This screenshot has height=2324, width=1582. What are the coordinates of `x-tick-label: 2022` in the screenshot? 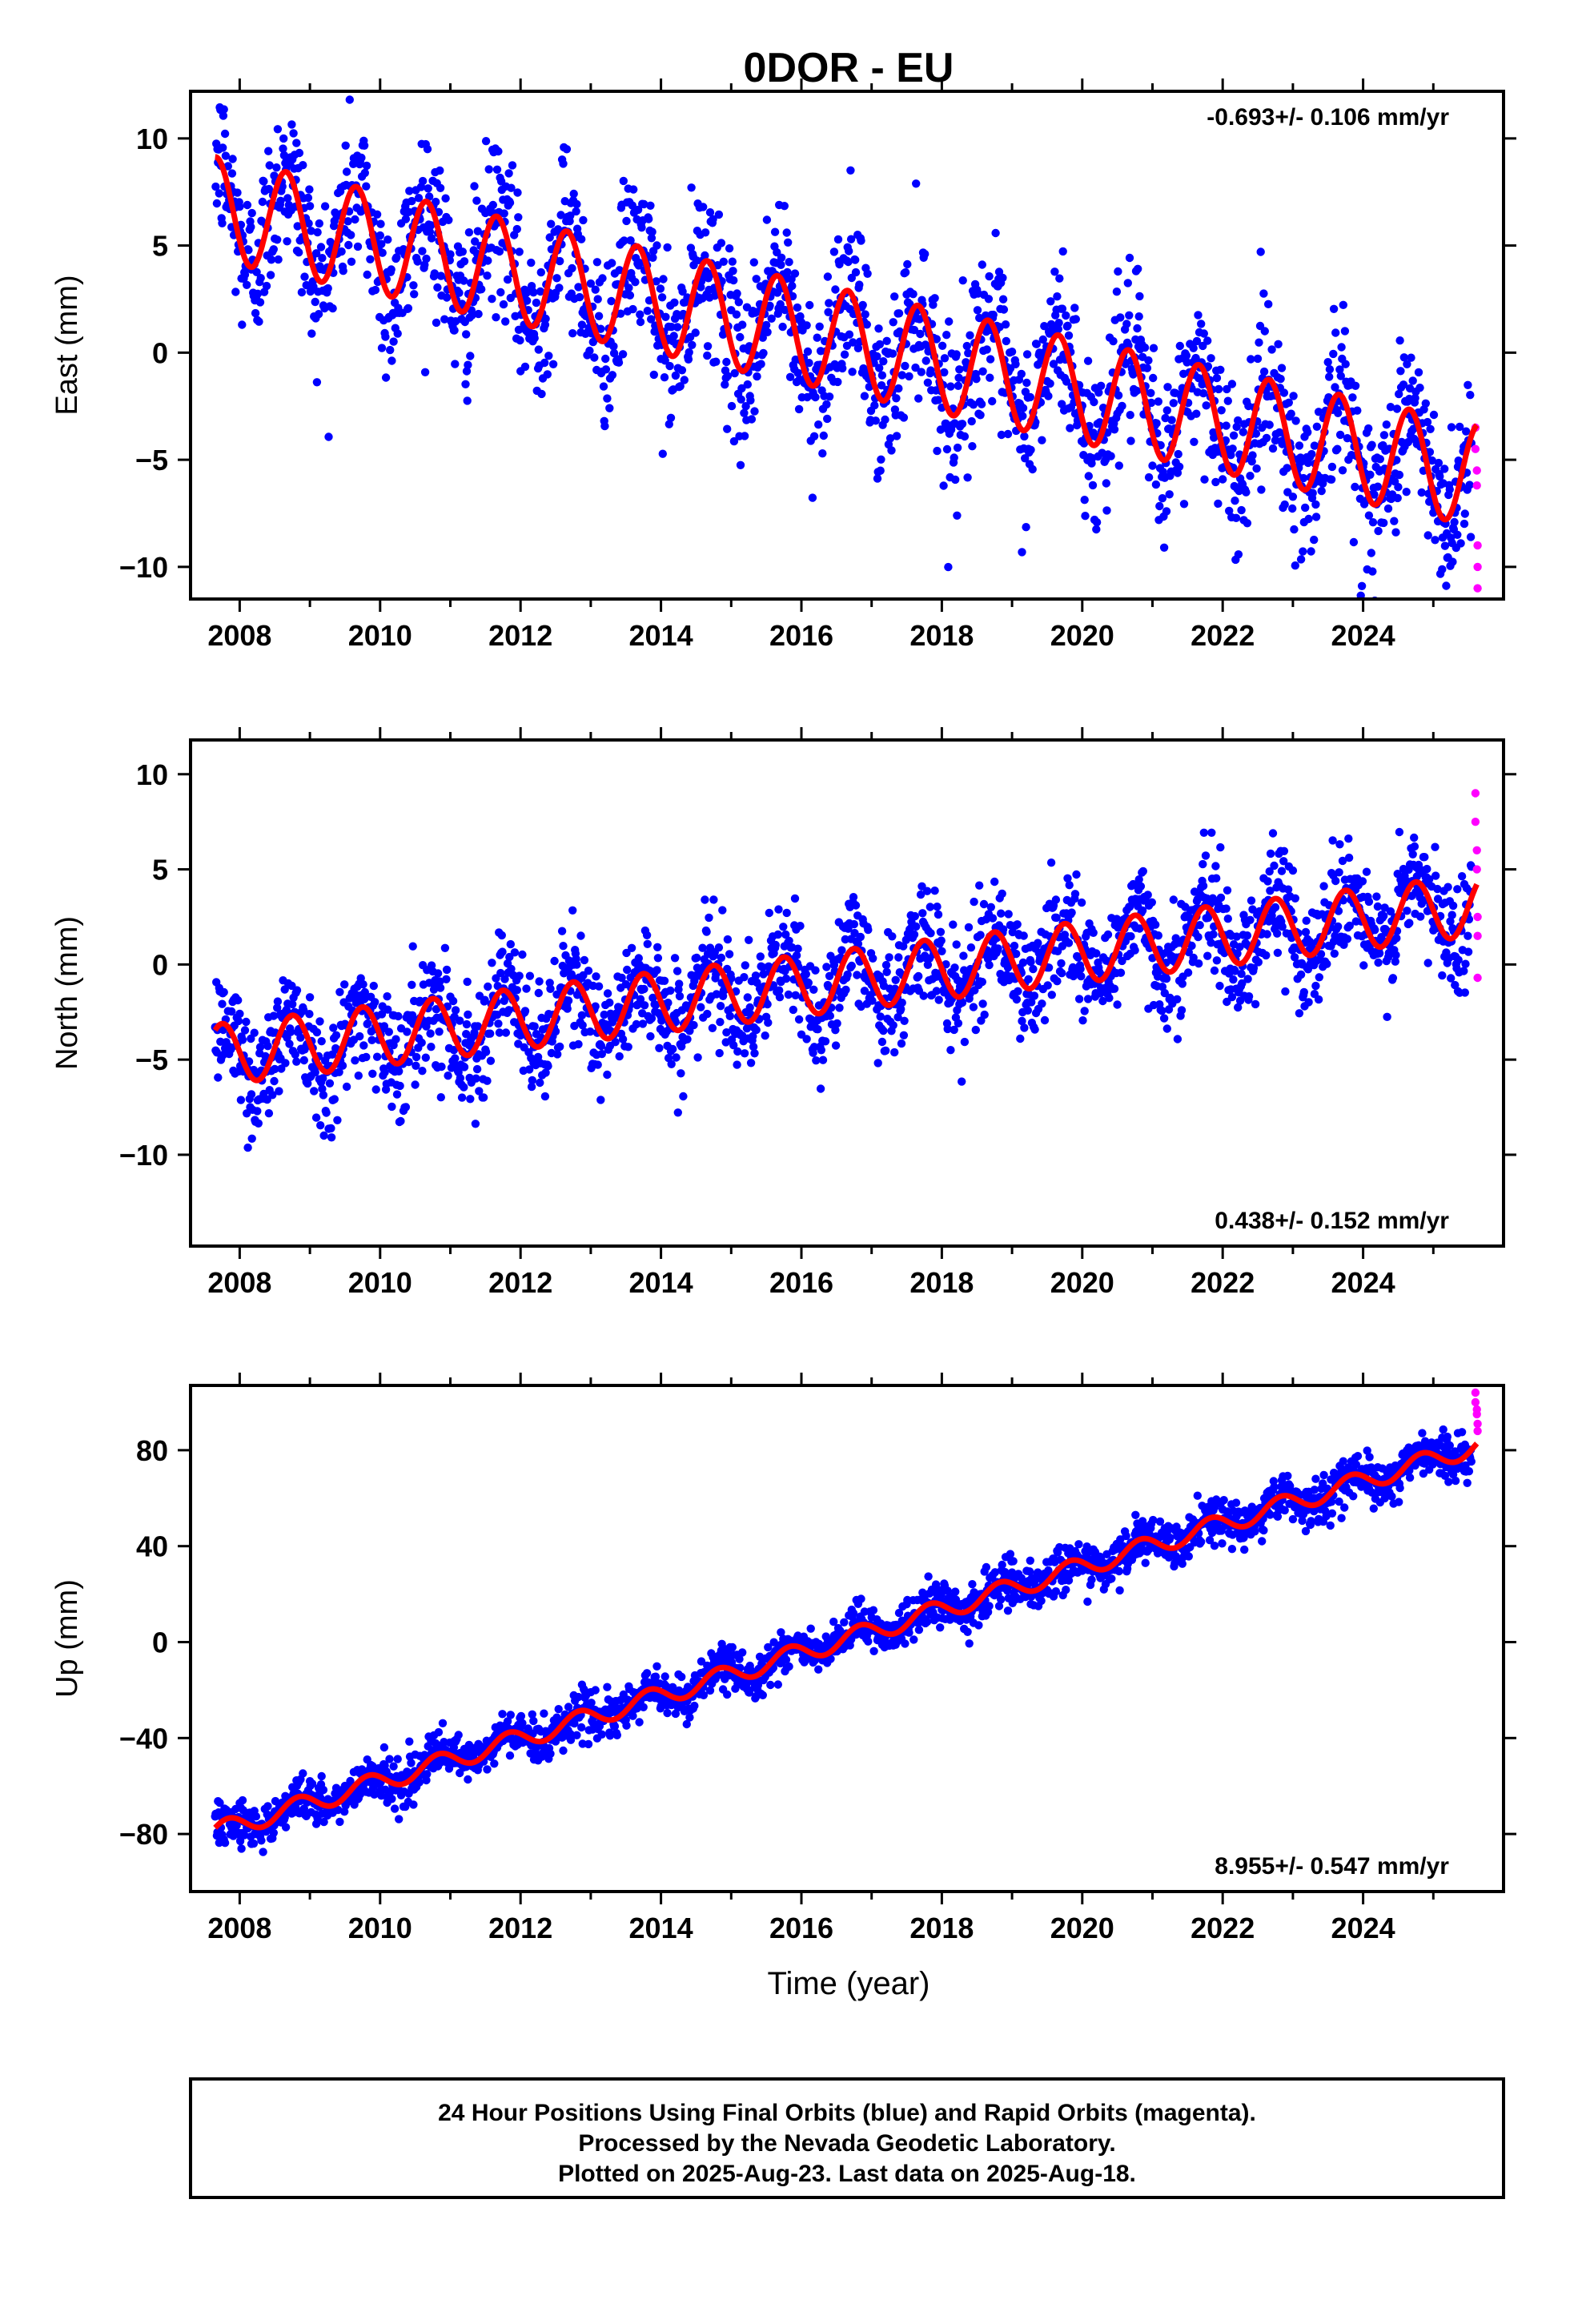 It's located at (1223, 1282).